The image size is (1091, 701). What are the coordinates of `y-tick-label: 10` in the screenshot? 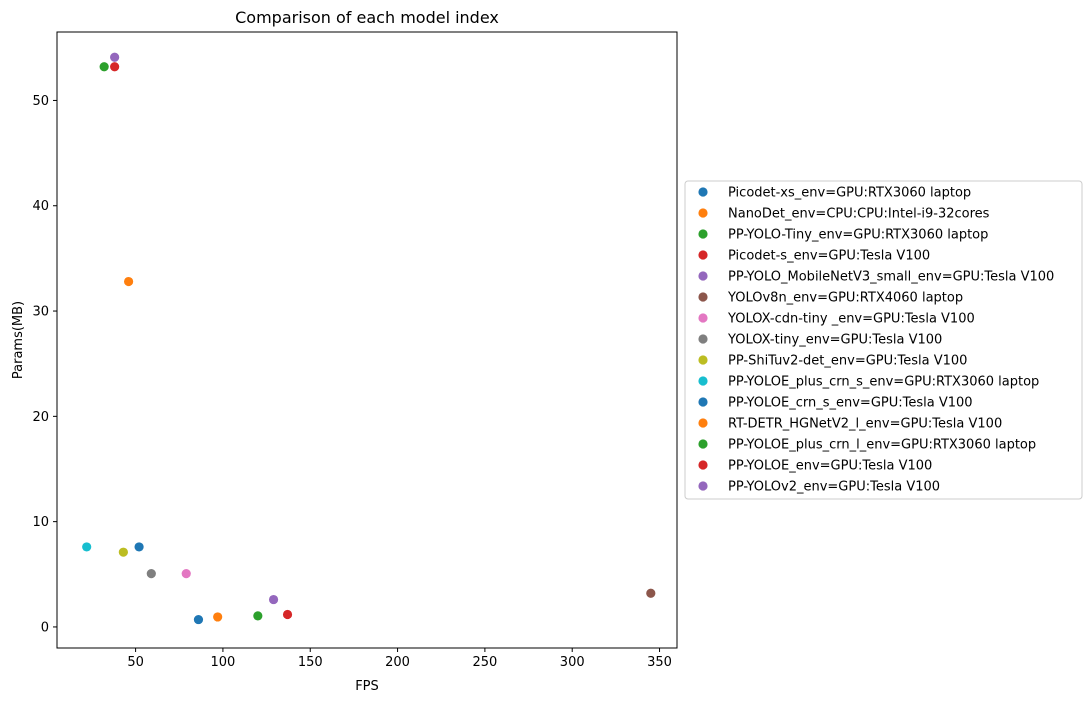 It's located at (40, 522).